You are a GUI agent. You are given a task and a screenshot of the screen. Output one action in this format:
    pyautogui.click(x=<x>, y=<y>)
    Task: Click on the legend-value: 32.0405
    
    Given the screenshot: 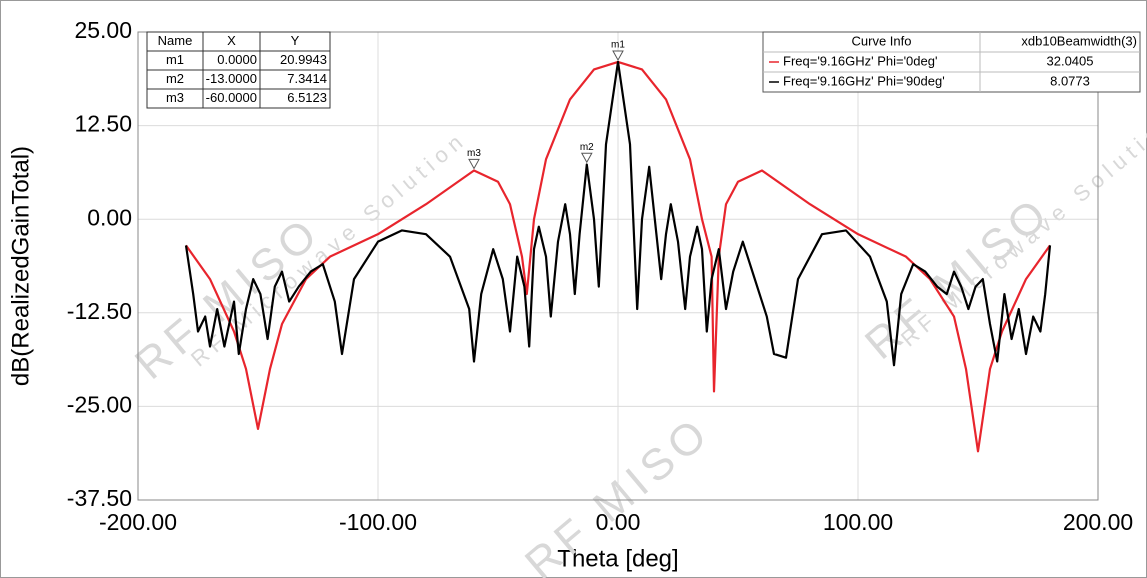 What is the action you would take?
    pyautogui.click(x=1070, y=60)
    